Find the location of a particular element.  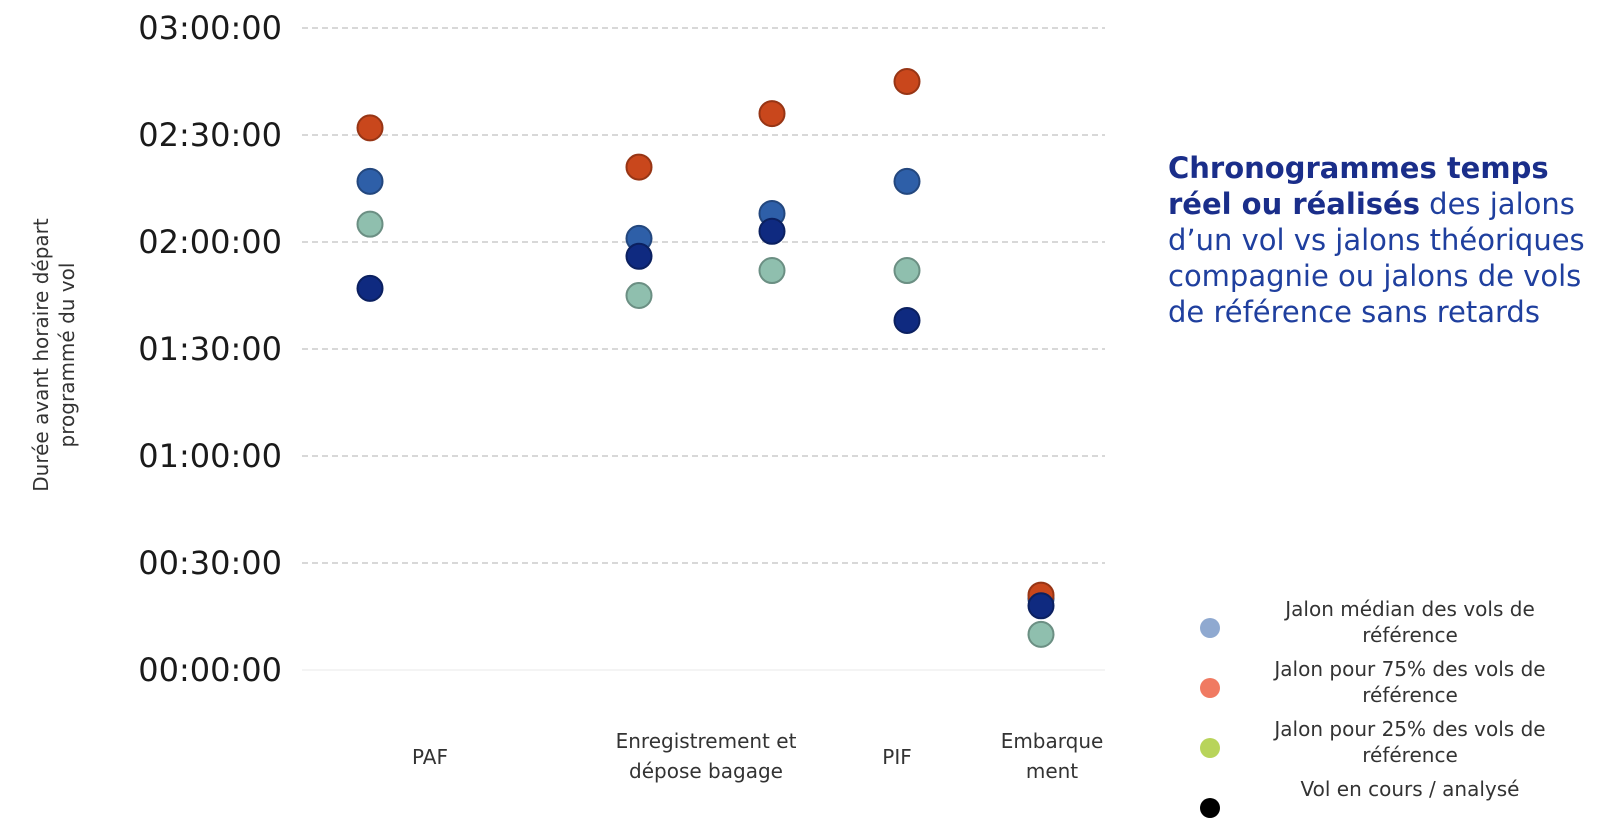

x-tick-label: Embarque ment is located at coordinates (1052, 756).